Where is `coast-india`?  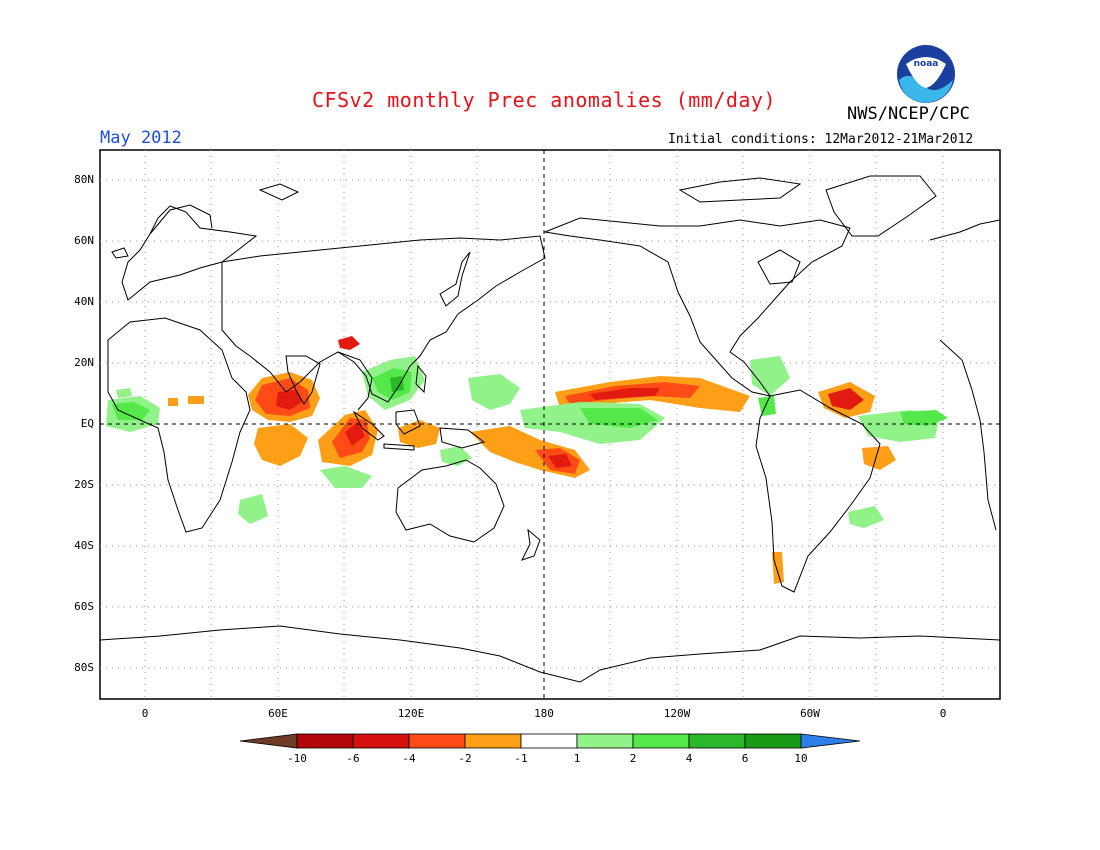 coast-india is located at coordinates (303, 380).